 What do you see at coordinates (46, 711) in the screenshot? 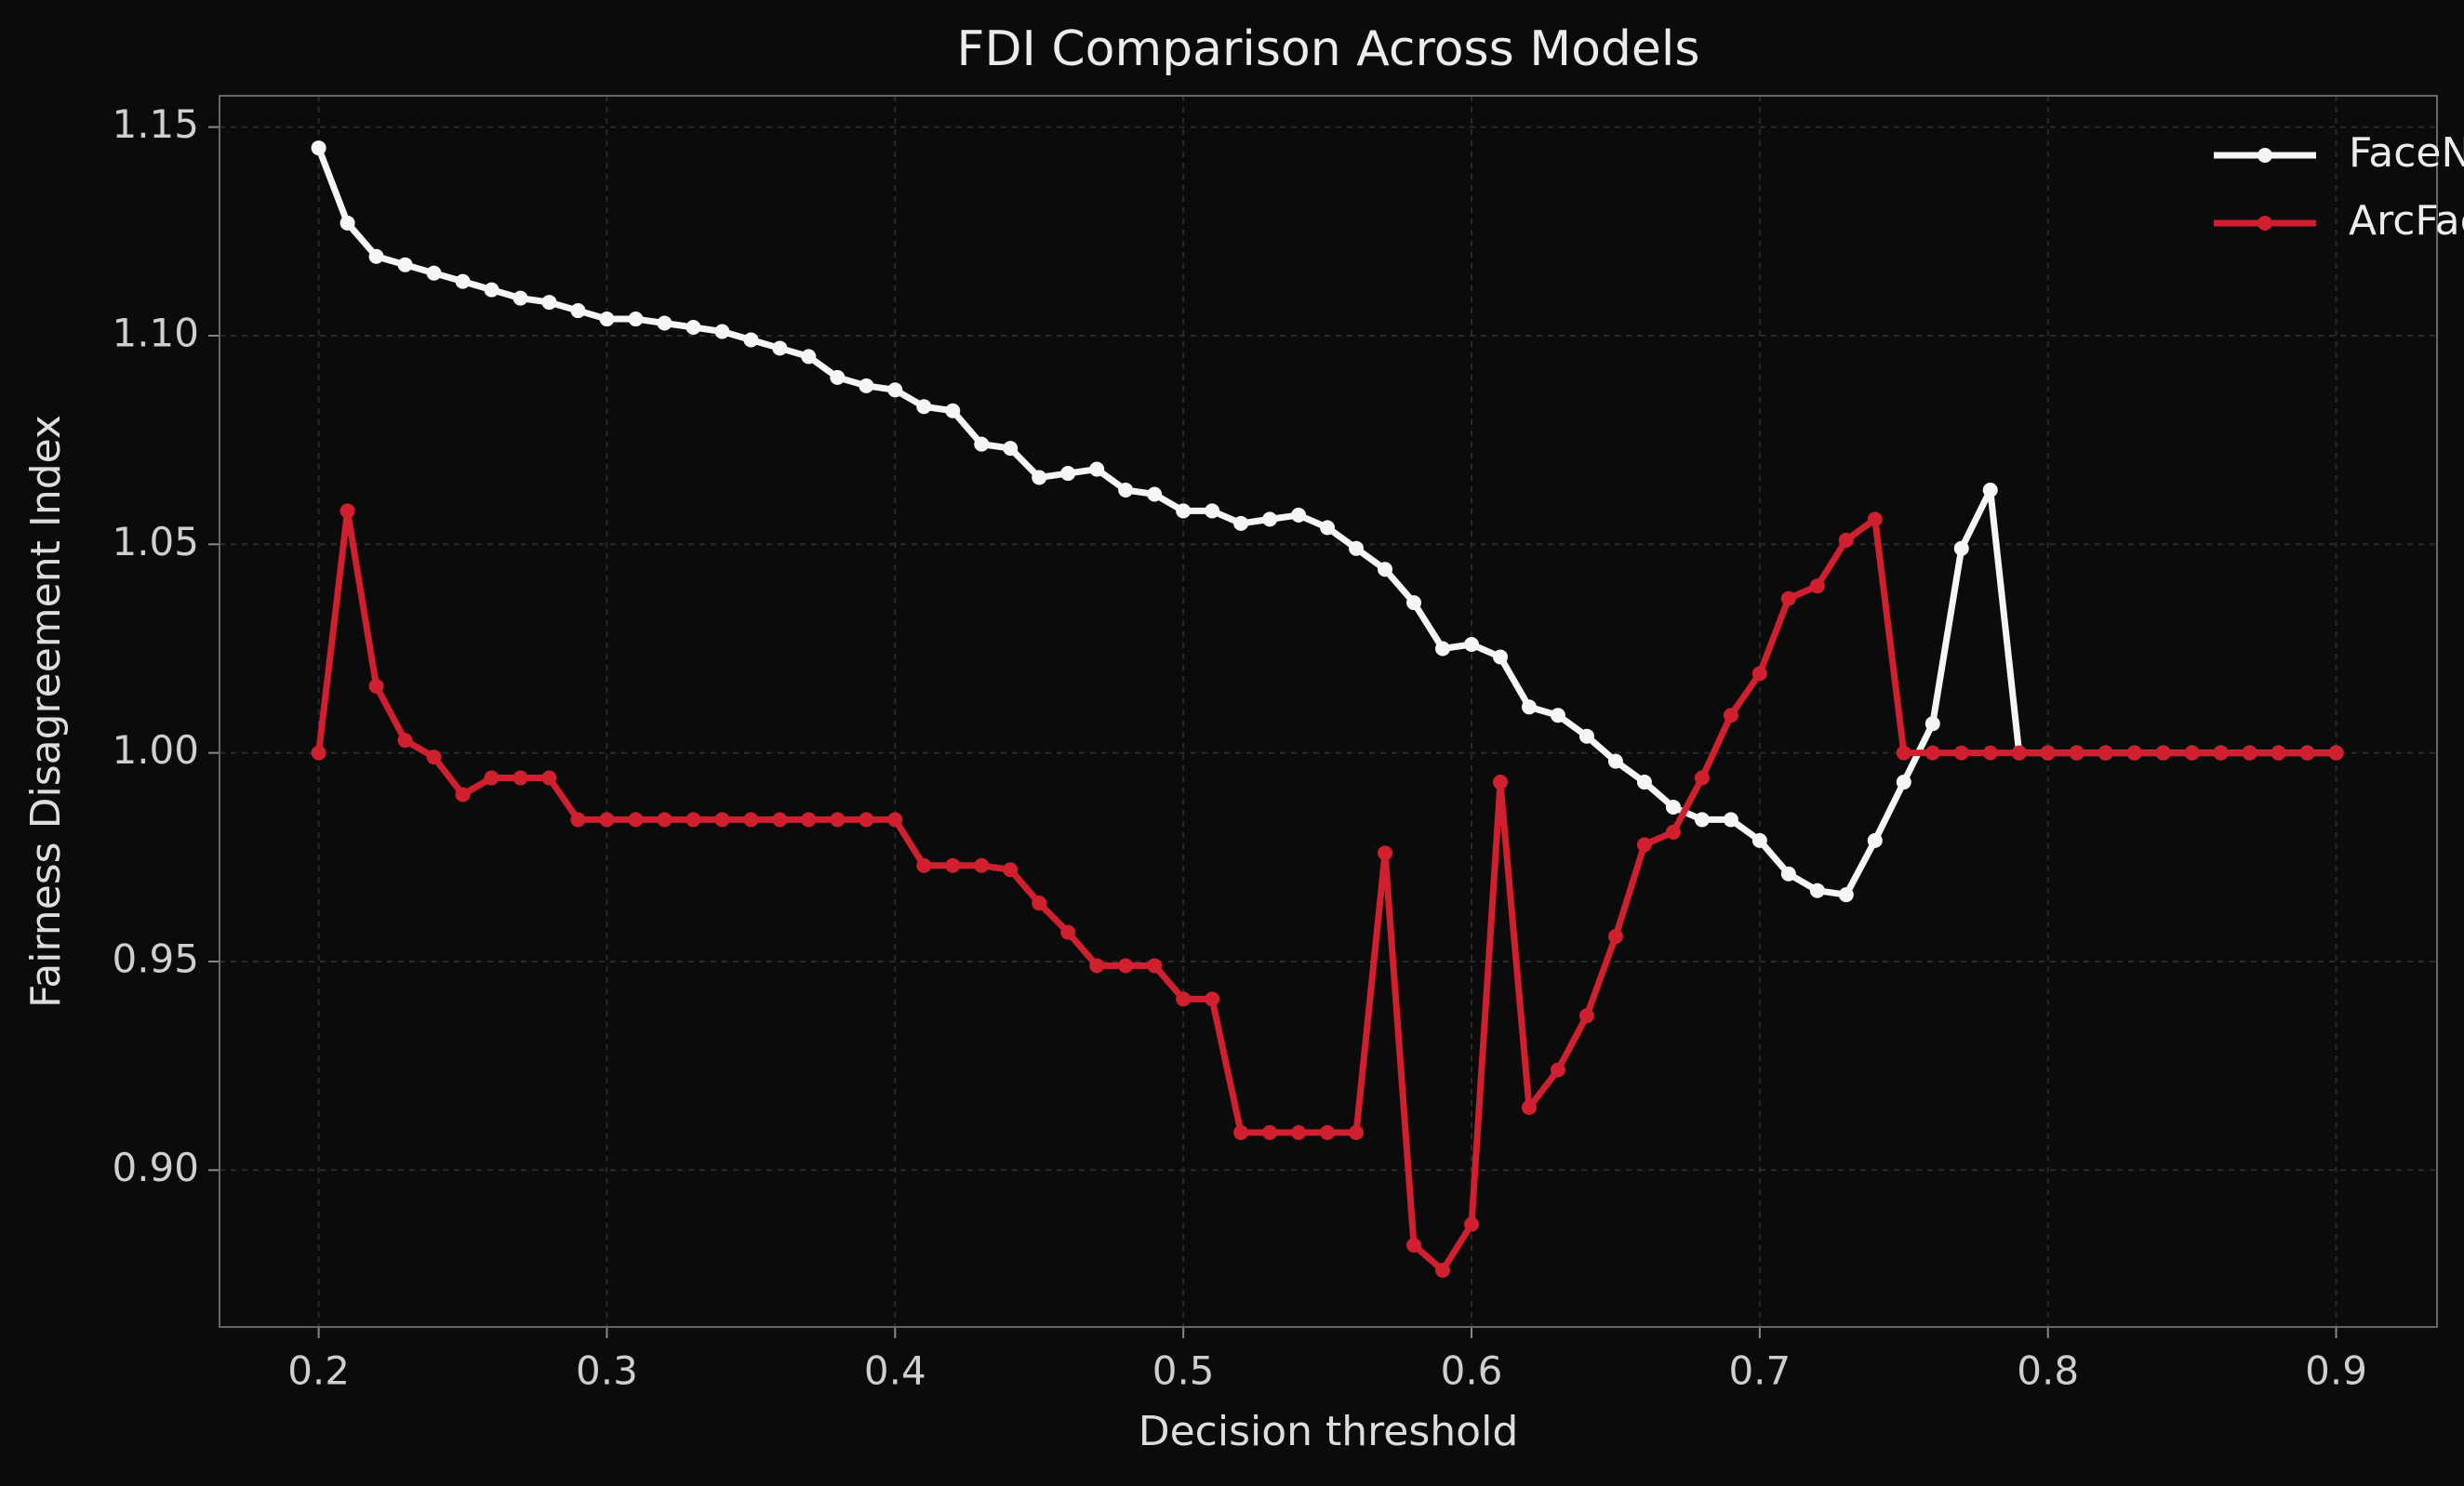
I see `y-axis-label: Fairness Disagreement Index` at bounding box center [46, 711].